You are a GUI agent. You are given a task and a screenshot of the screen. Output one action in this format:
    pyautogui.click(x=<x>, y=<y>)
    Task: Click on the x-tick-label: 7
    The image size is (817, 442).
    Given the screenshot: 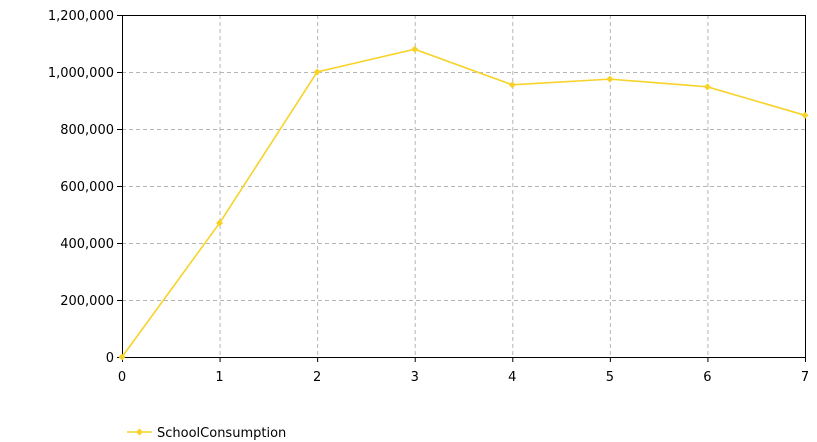 What is the action you would take?
    pyautogui.click(x=805, y=377)
    